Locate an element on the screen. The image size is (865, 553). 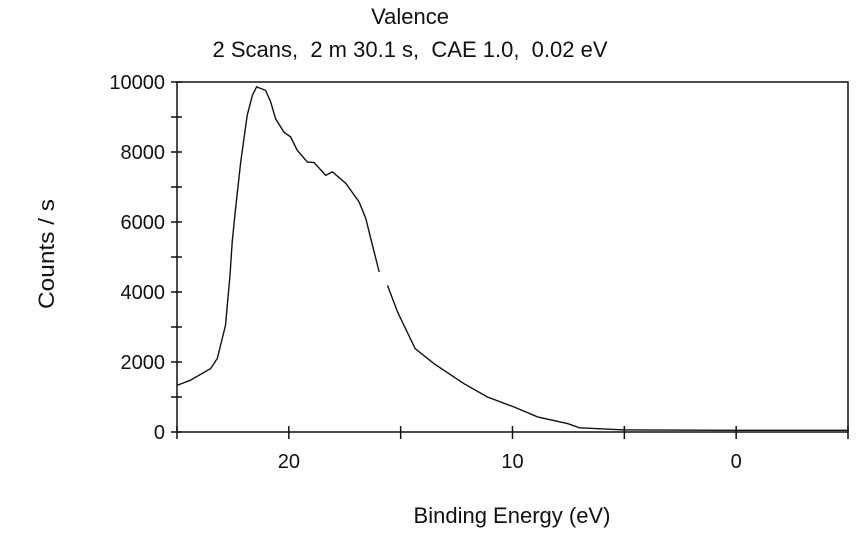
y-tick-label: 0 is located at coordinates (159, 433).